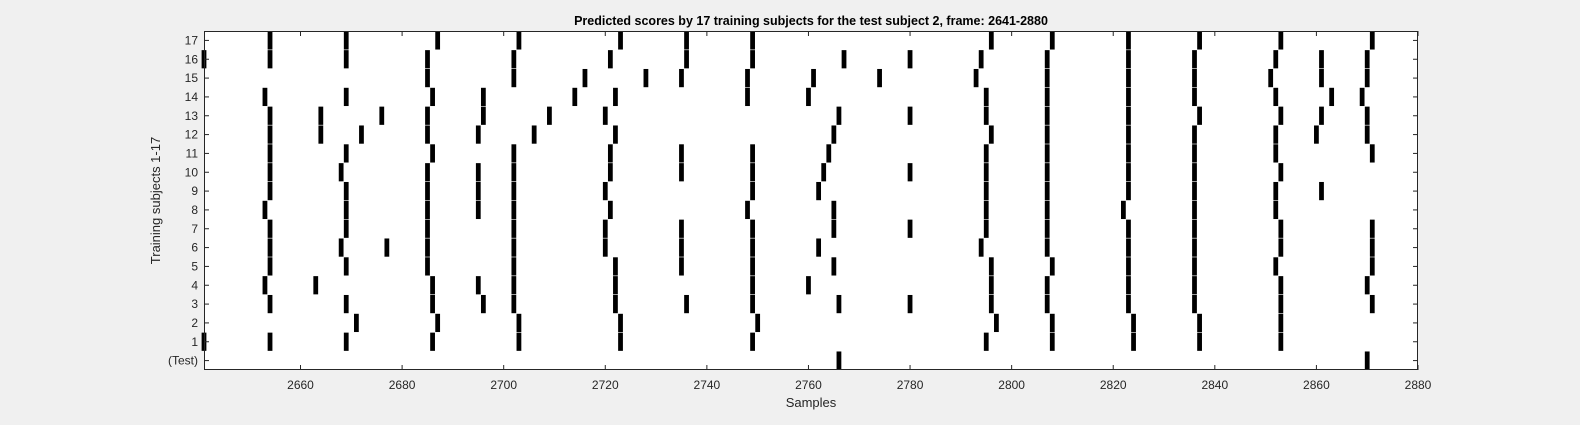 The image size is (1580, 425). What do you see at coordinates (192, 59) in the screenshot?
I see `y-tick-label: 16` at bounding box center [192, 59].